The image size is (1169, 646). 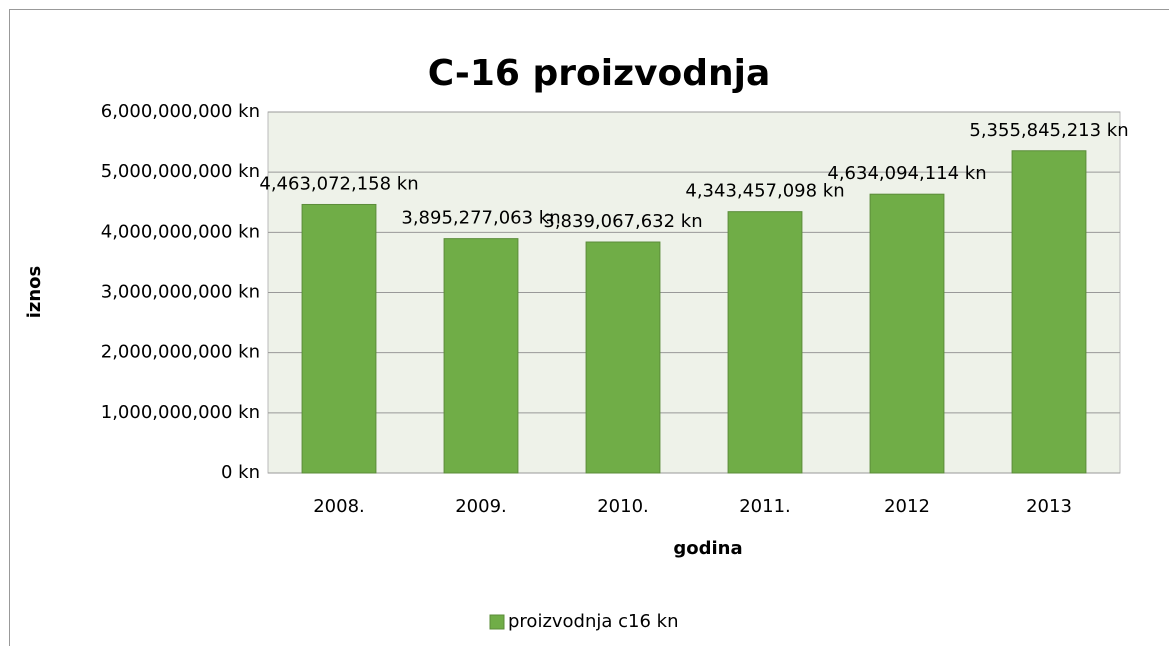 I want to click on y-tick-label: 4,000,000,000 kn, so click(x=180, y=231).